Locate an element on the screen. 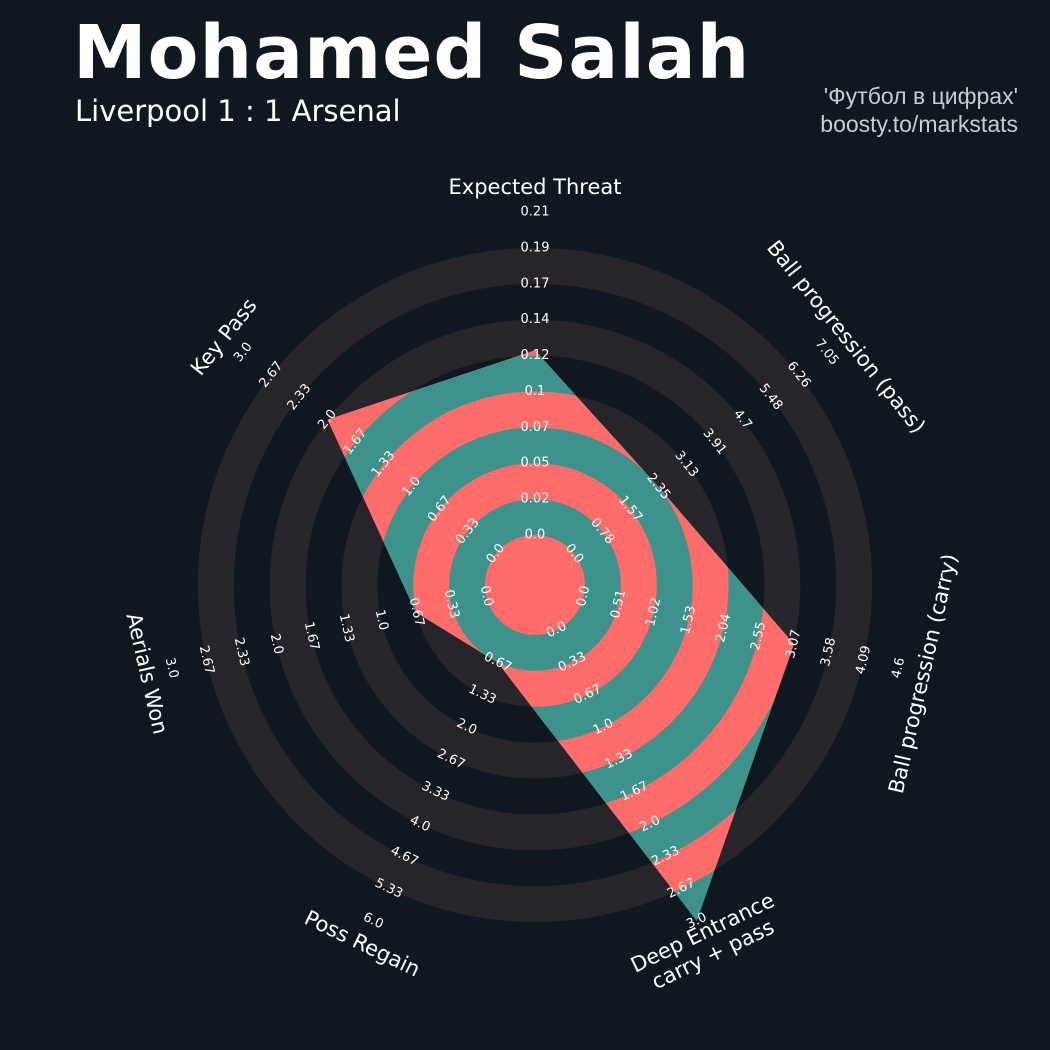 The width and height of the screenshot is (1050, 1050). axis-label: Expected Threat is located at coordinates (535, 187).